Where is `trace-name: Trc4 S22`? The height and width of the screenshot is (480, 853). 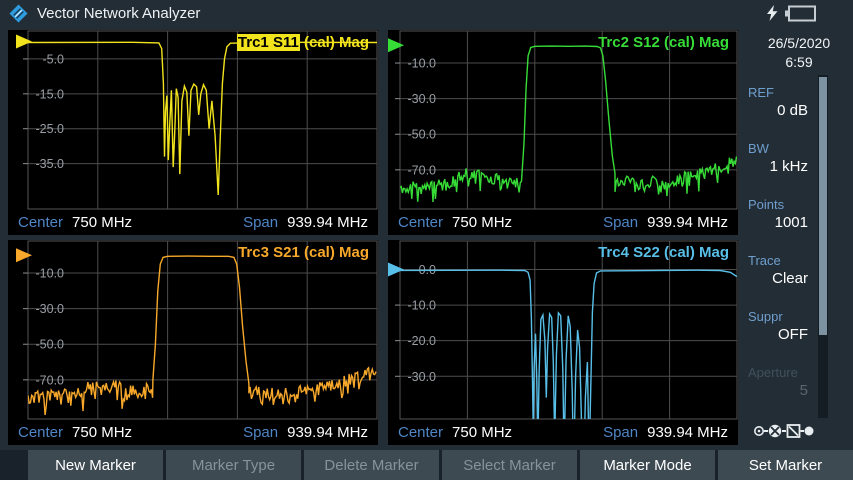 trace-name: Trc4 S22 is located at coordinates (629, 252).